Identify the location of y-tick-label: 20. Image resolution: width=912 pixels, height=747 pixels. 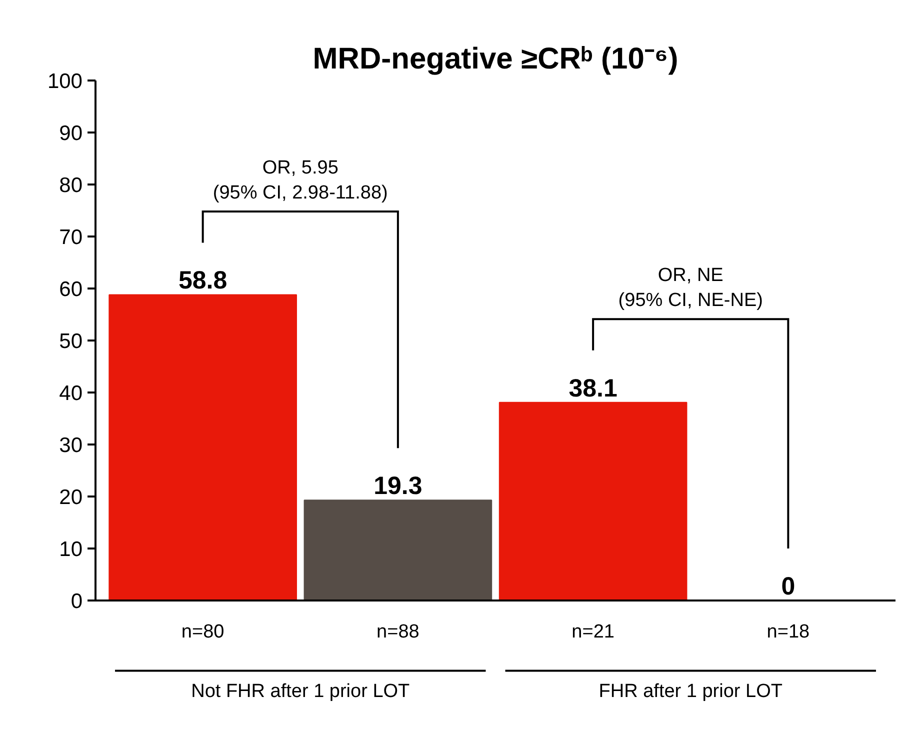
(70, 497).